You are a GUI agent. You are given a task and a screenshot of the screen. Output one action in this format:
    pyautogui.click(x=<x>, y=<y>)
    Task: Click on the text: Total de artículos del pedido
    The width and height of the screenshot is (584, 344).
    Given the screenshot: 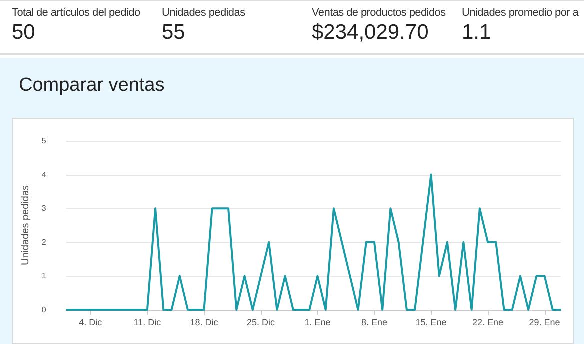 What is the action you would take?
    pyautogui.click(x=76, y=13)
    